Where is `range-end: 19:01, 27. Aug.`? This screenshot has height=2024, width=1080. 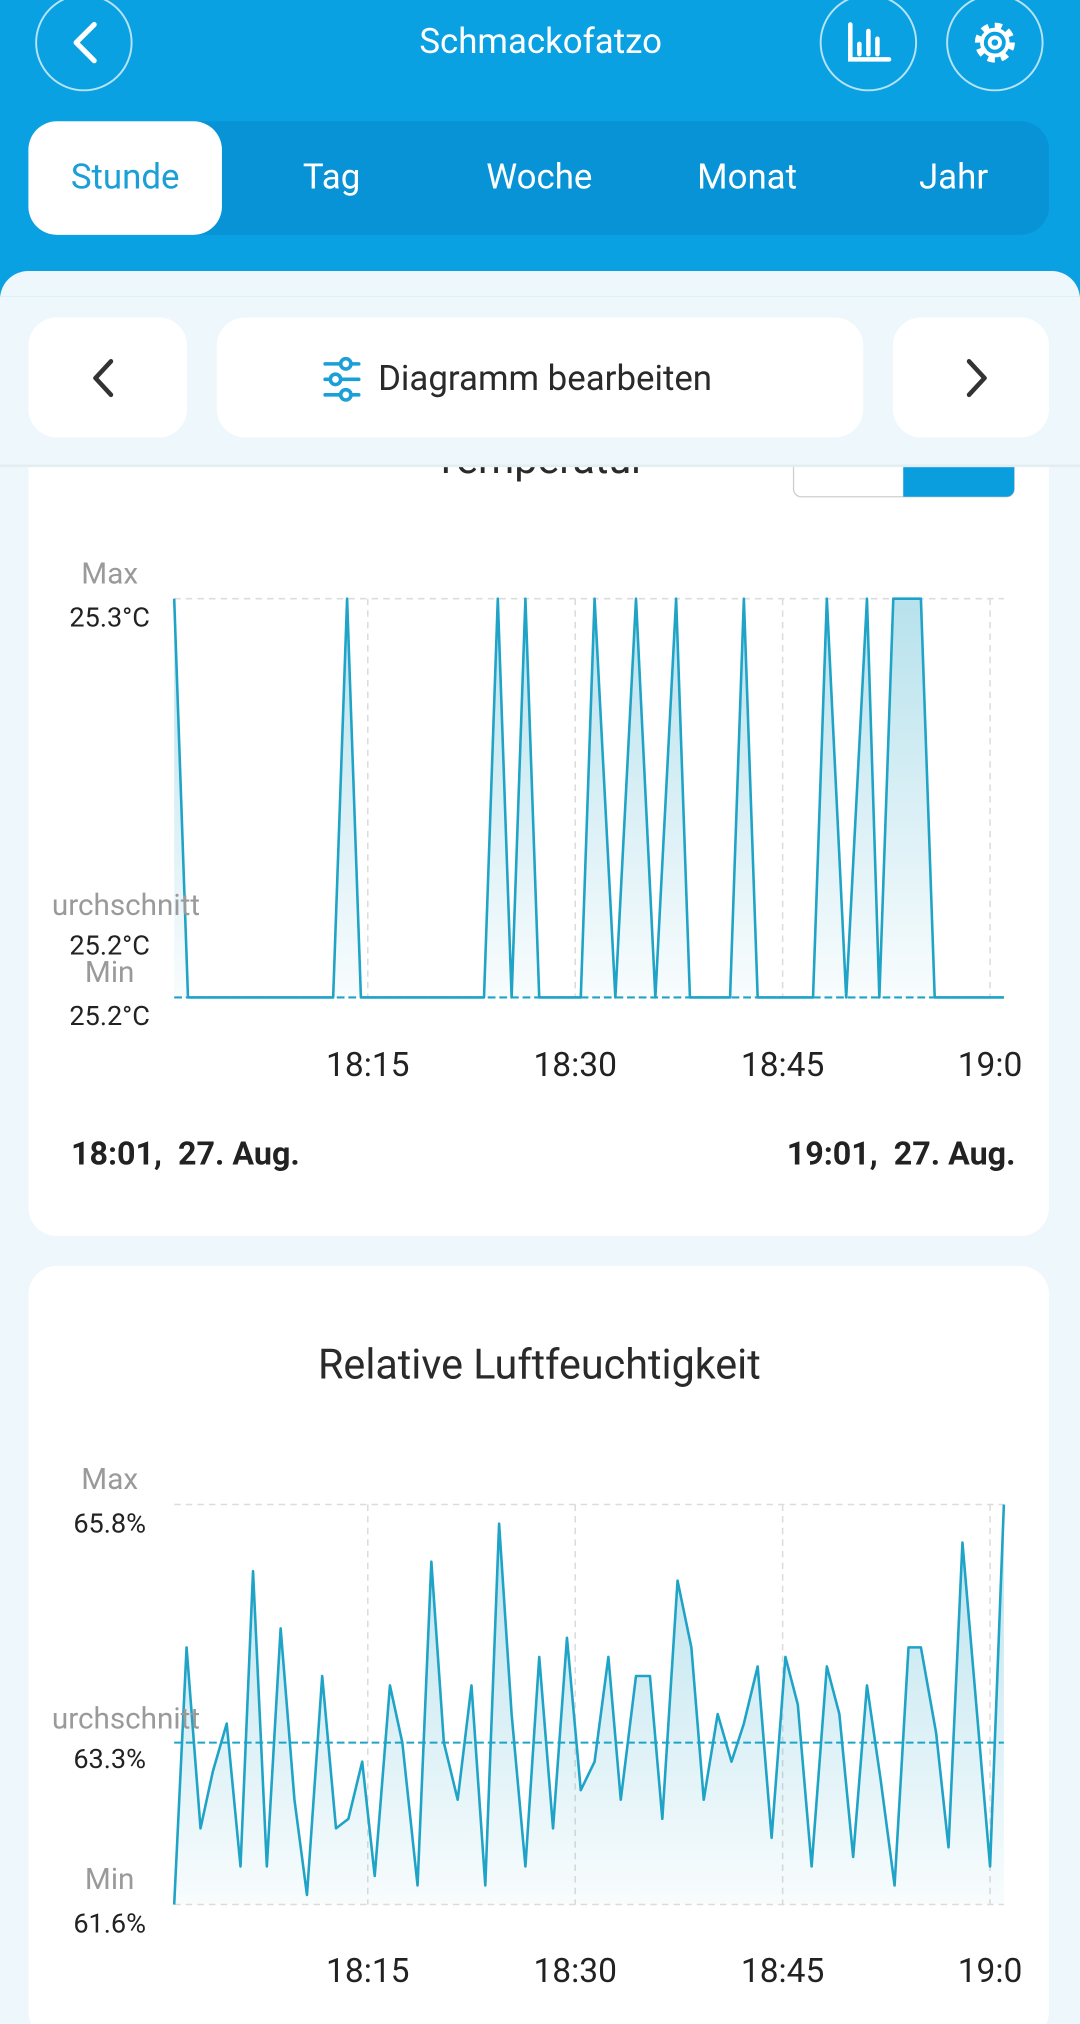
range-end: 19:01, 27. Aug. is located at coordinates (901, 1154).